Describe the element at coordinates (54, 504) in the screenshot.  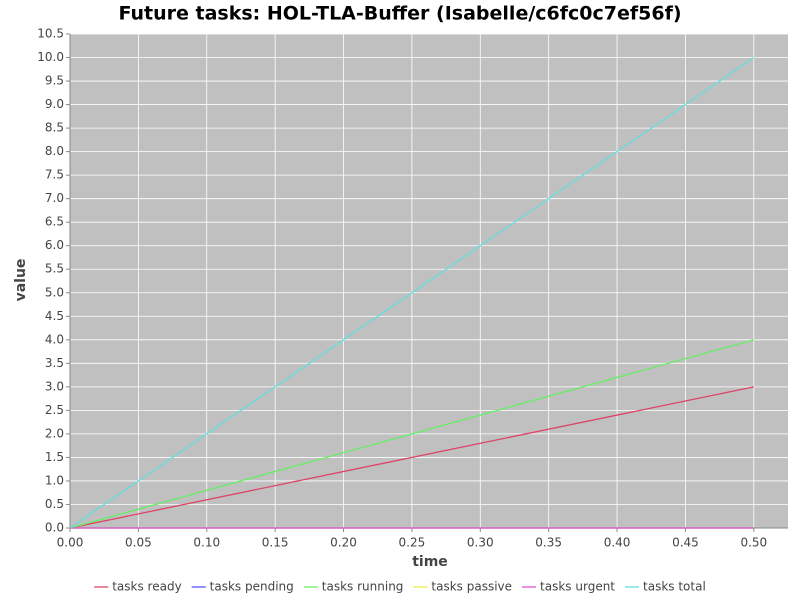
I see `y-tick-label: 0.5` at that location.